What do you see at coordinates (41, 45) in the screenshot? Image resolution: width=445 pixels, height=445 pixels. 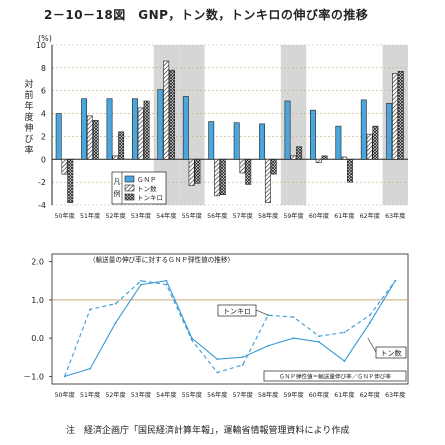 I see `y-tick-label: 10` at bounding box center [41, 45].